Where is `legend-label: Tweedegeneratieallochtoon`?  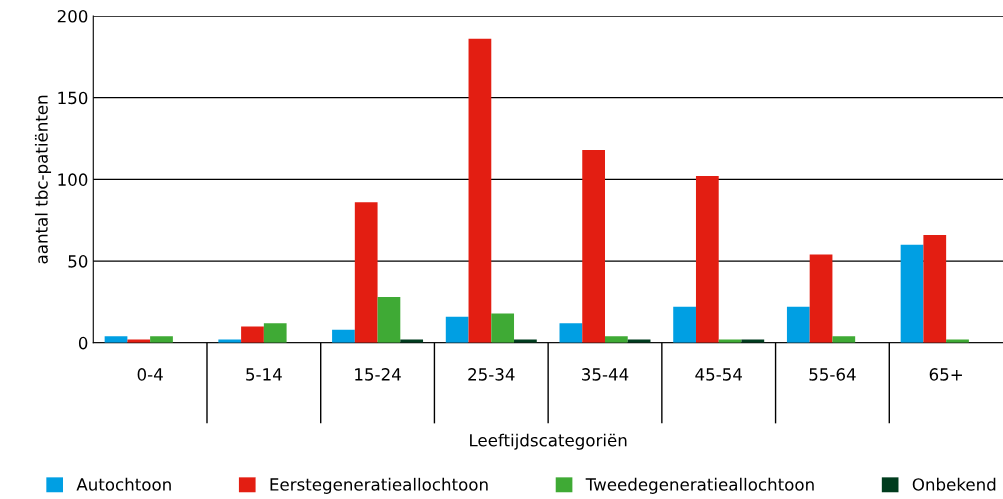
legend-label: Tweedegeneratieallochtoon is located at coordinates (699, 485).